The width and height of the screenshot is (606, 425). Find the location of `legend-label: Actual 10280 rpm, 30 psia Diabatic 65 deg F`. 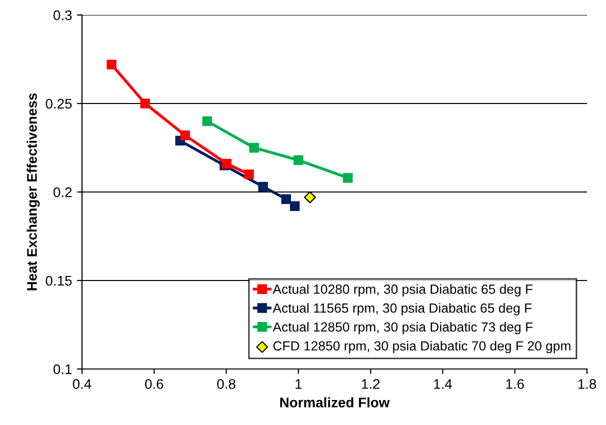

legend-label: Actual 10280 rpm, 30 psia Diabatic 65 deg F is located at coordinates (402, 290).